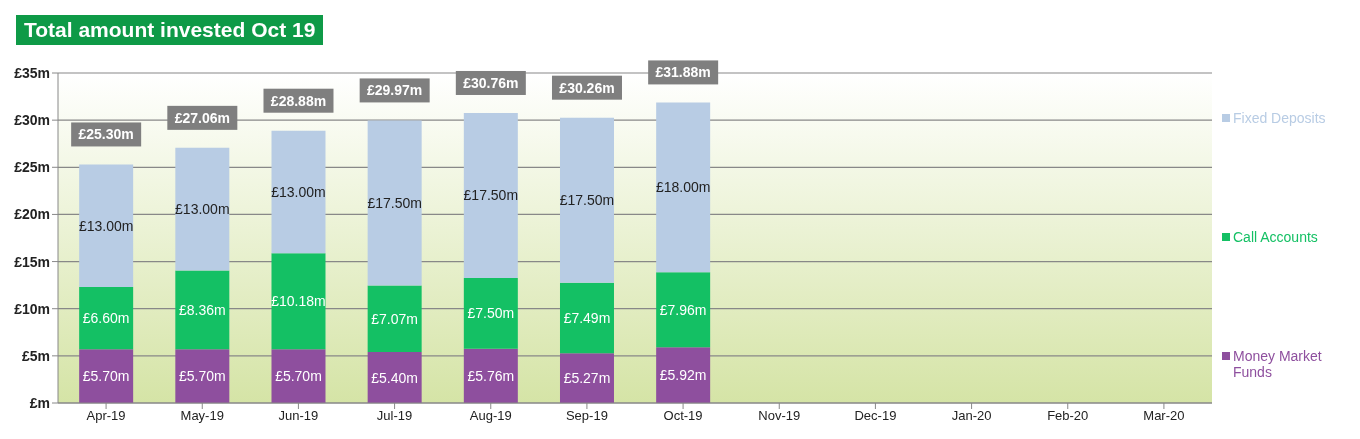  I want to click on x-tick-label: May-19, so click(202, 416).